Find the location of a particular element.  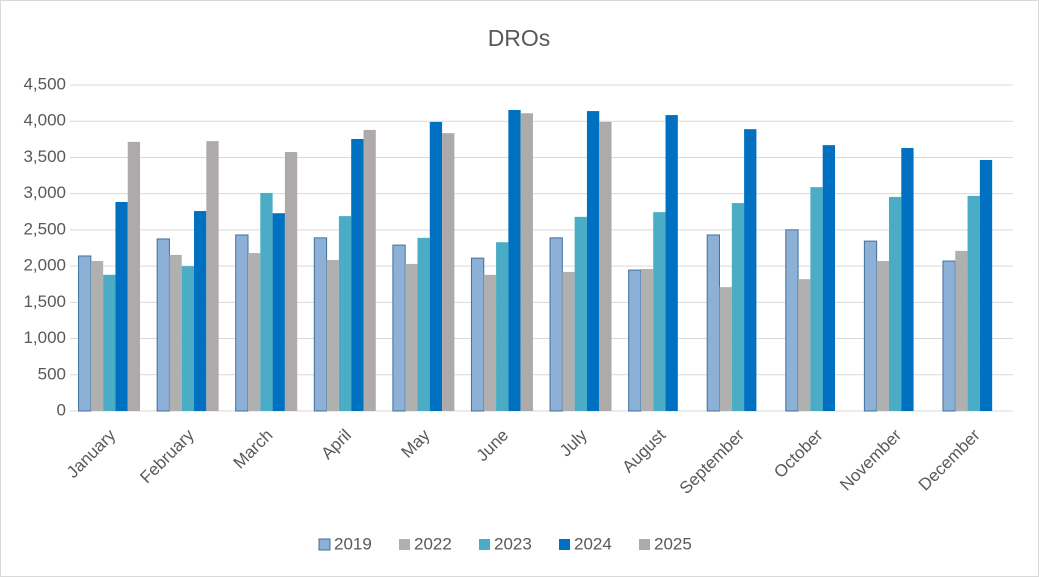

legend-label: 2023 is located at coordinates (513, 543).